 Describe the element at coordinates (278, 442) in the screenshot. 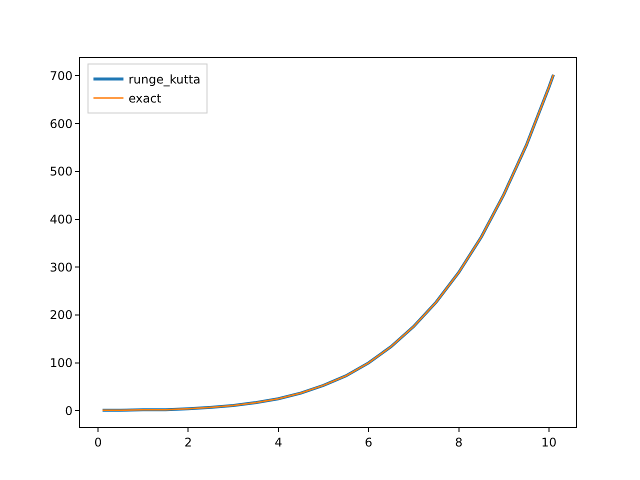

I see `x-tick-label: 4` at that location.